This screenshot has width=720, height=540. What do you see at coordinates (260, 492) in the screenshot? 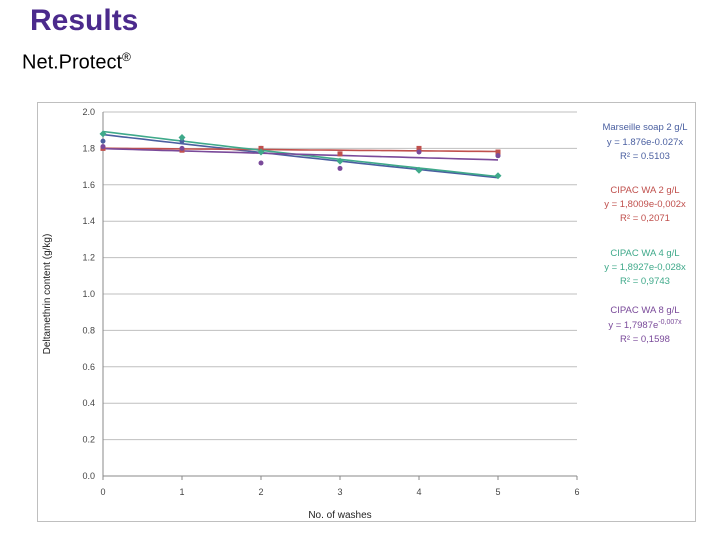
I see `x-tick-label: 2` at bounding box center [260, 492].